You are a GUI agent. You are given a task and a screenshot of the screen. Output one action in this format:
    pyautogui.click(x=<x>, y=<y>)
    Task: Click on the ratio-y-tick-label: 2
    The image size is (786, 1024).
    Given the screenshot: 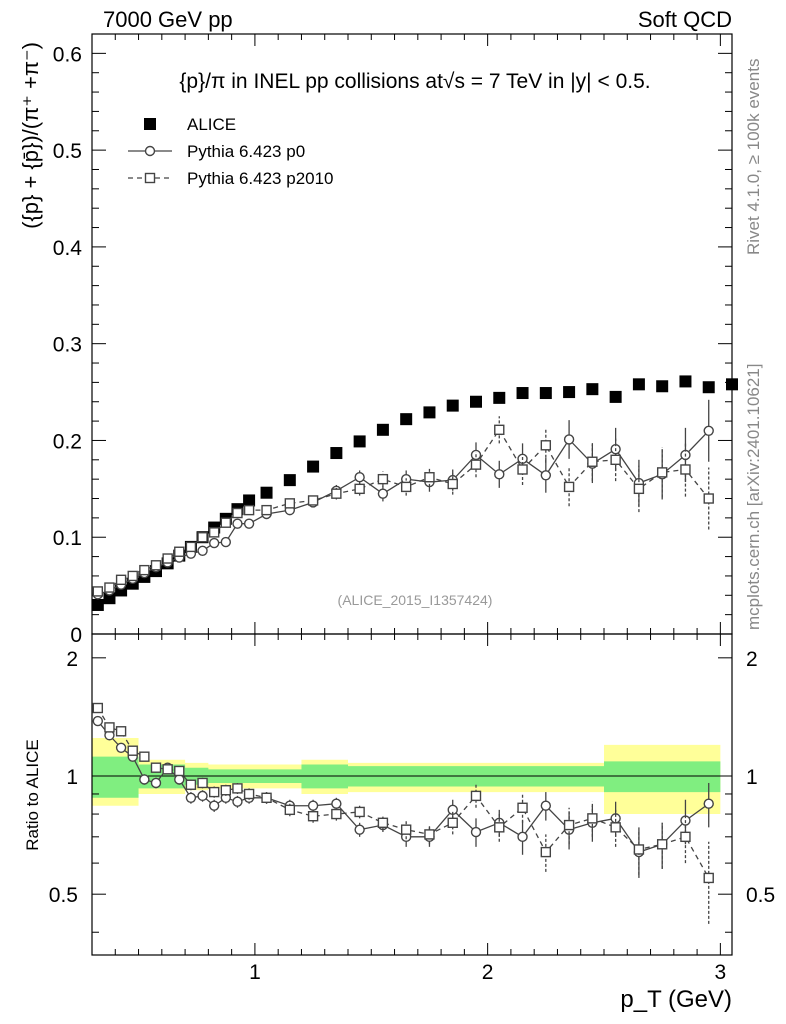 What is the action you would take?
    pyautogui.click(x=72, y=659)
    